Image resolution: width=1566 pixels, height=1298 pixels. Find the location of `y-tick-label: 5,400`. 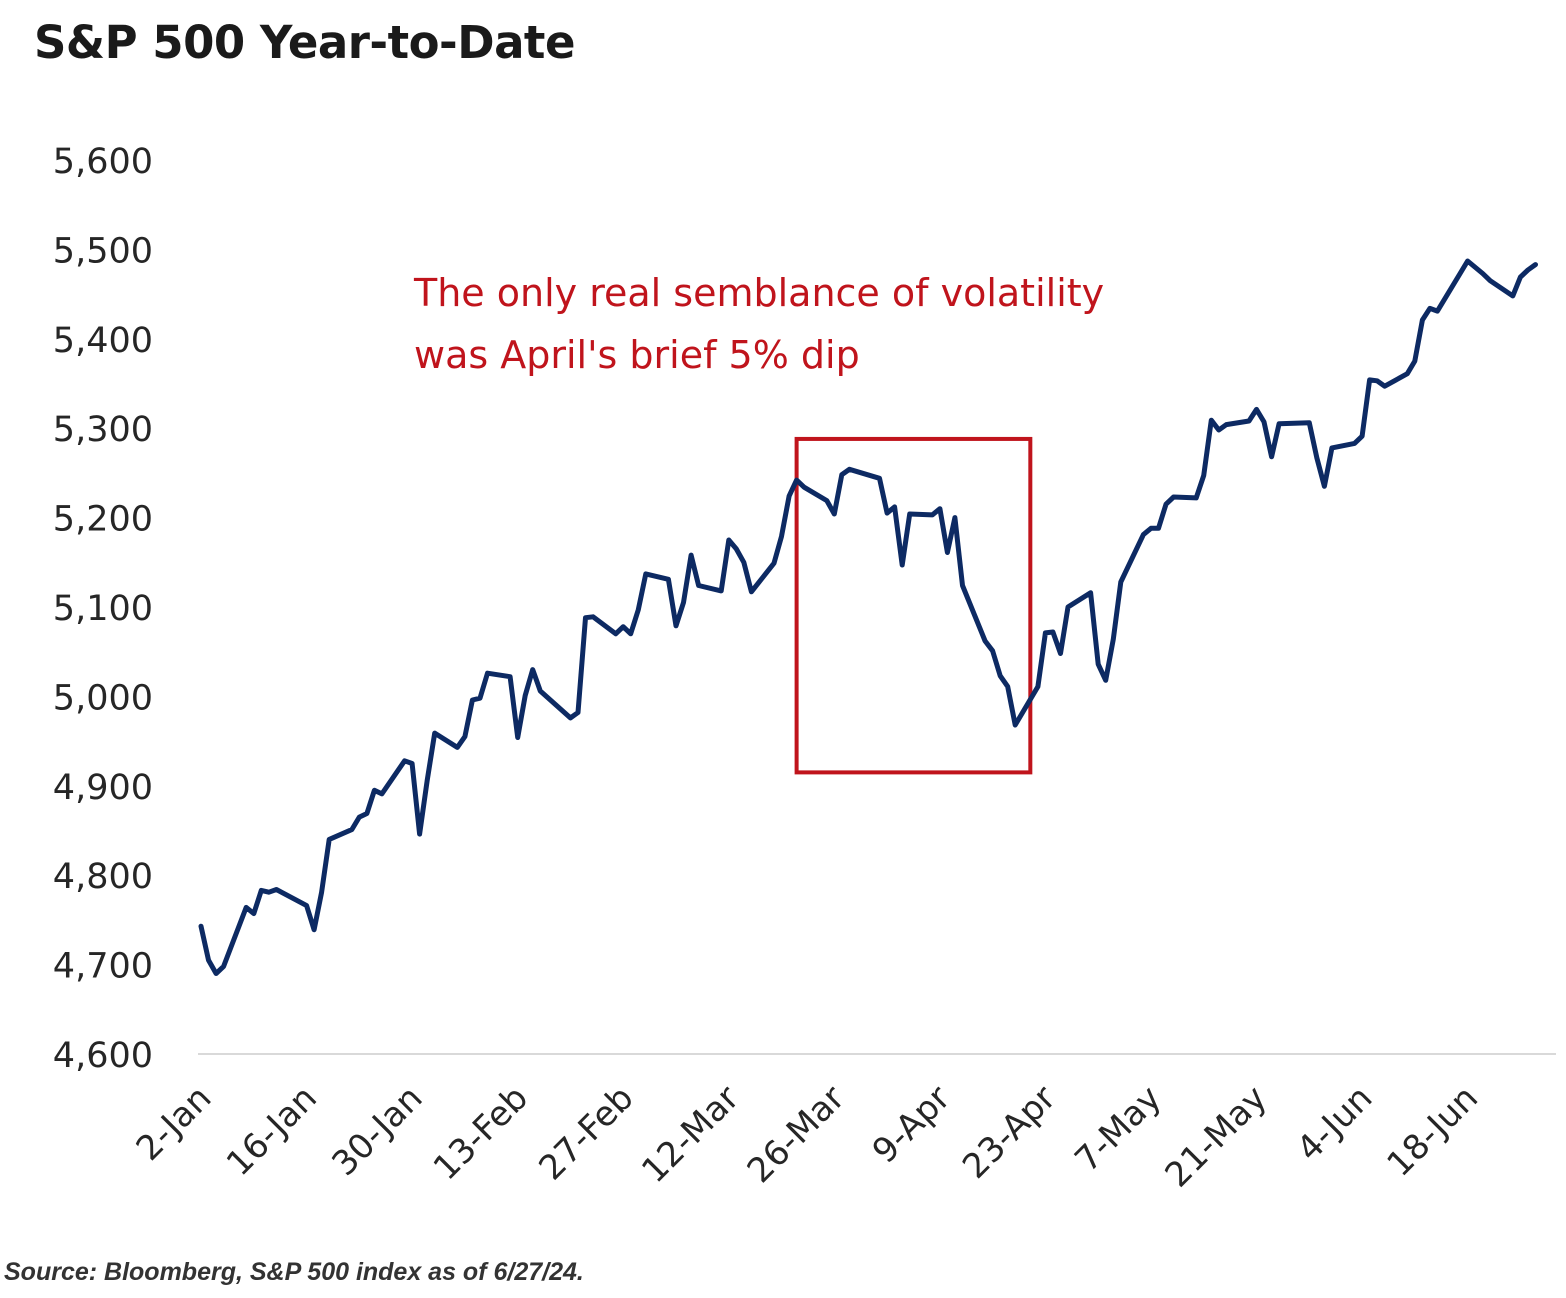

y-tick-label: 5,400 is located at coordinates (103, 341).